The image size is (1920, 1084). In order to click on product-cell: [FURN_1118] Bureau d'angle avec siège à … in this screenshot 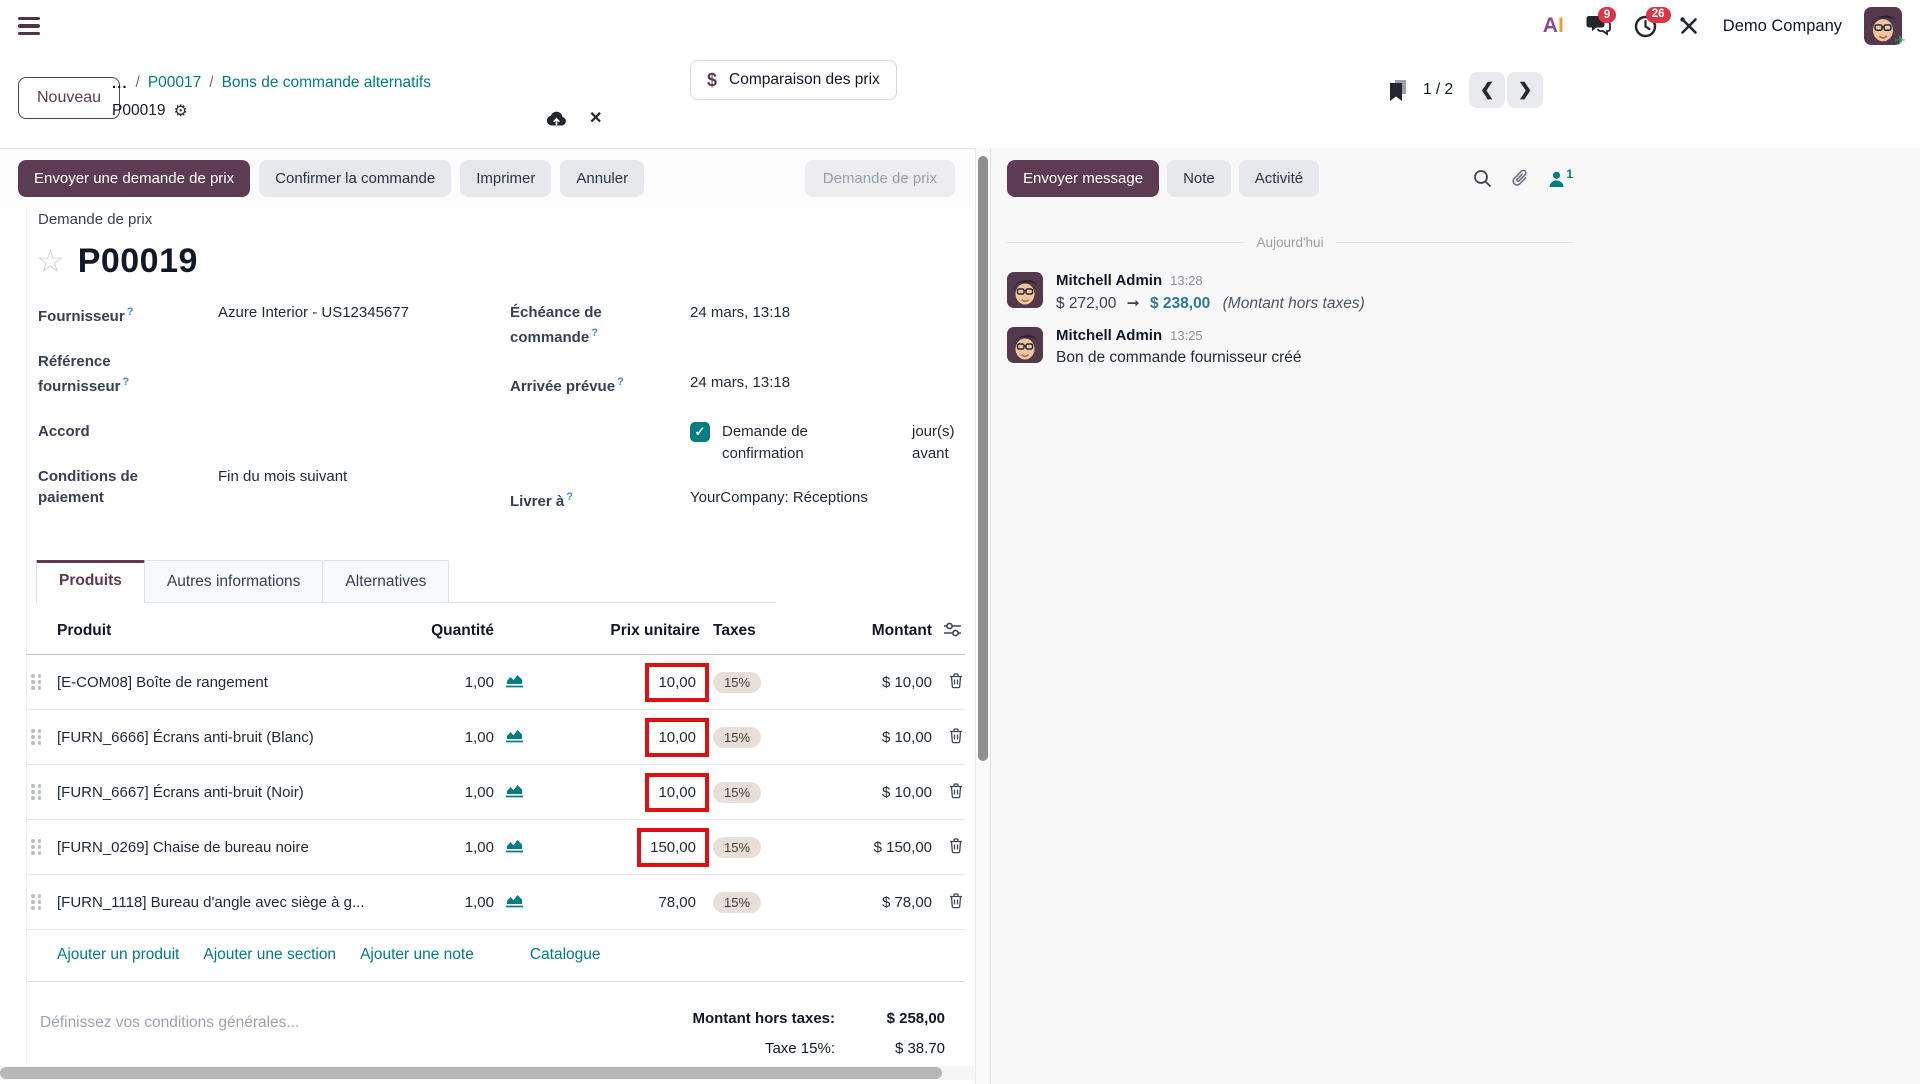, I will do `click(239, 902)`.